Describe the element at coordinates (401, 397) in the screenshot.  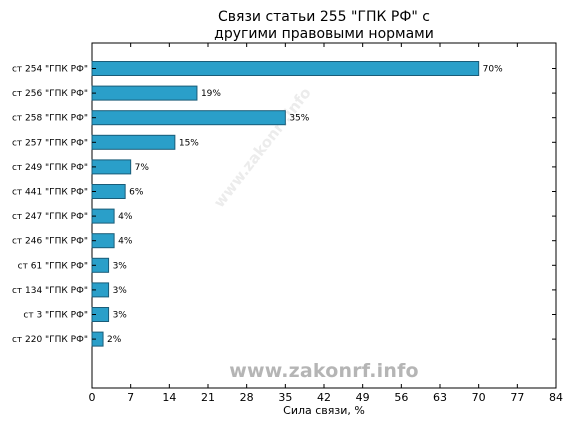
I see `x-tick-label: 56` at that location.